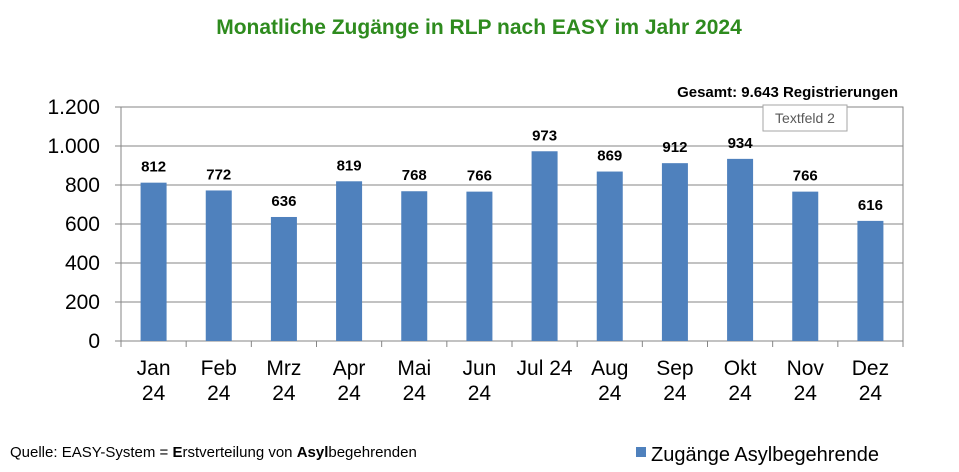 The image size is (959, 472). I want to click on data-label: 973, so click(544, 135).